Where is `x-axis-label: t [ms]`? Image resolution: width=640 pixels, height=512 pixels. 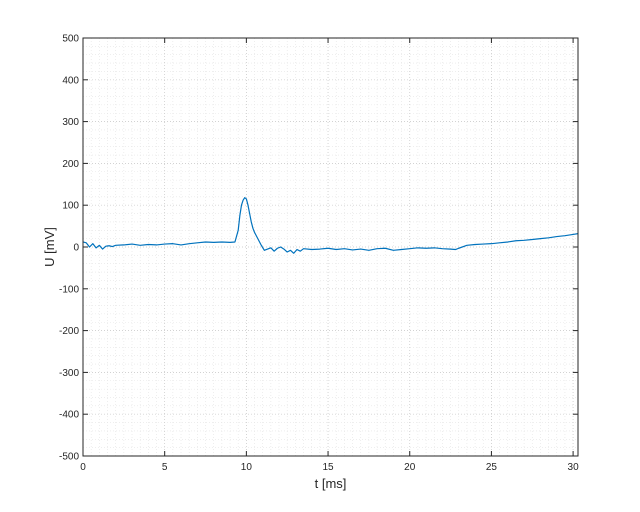
x-axis-label: t [ms] is located at coordinates (331, 483).